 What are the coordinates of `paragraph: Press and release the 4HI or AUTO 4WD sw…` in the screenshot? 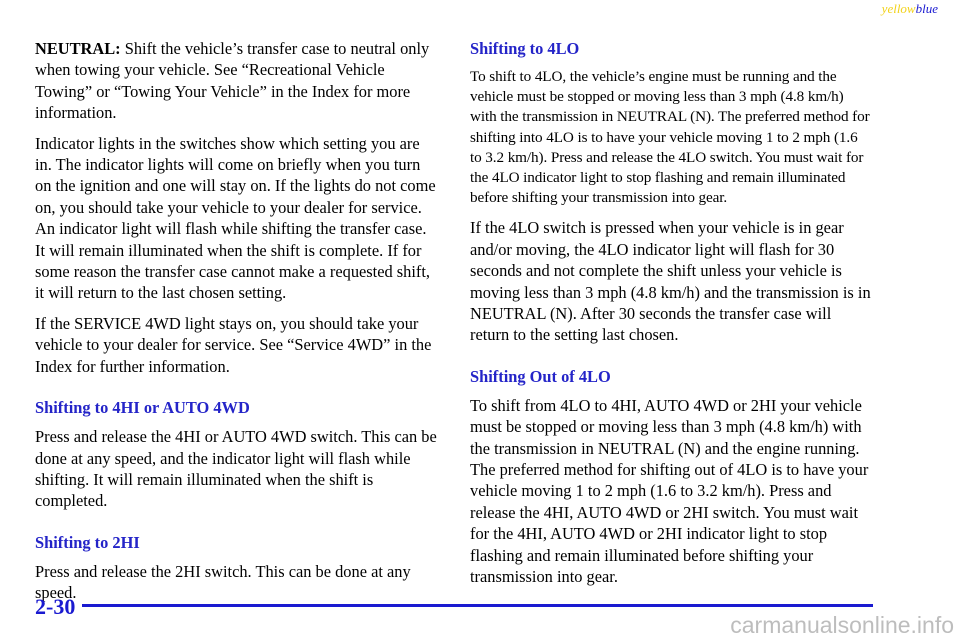 It's located at (236, 469).